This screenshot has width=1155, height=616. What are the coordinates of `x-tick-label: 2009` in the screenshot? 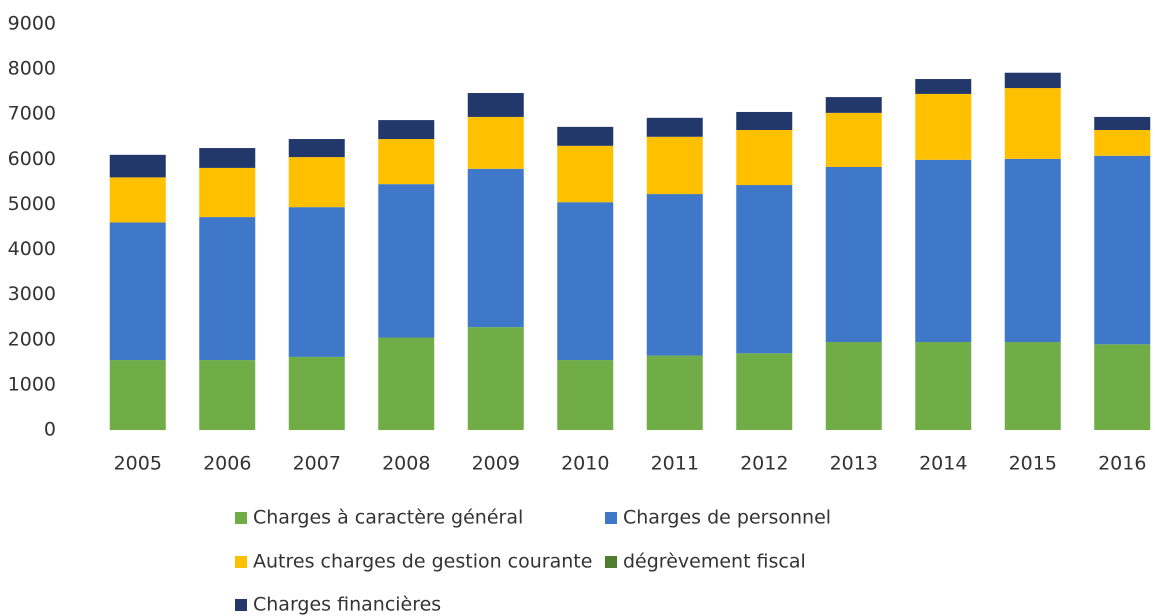 It's located at (496, 464).